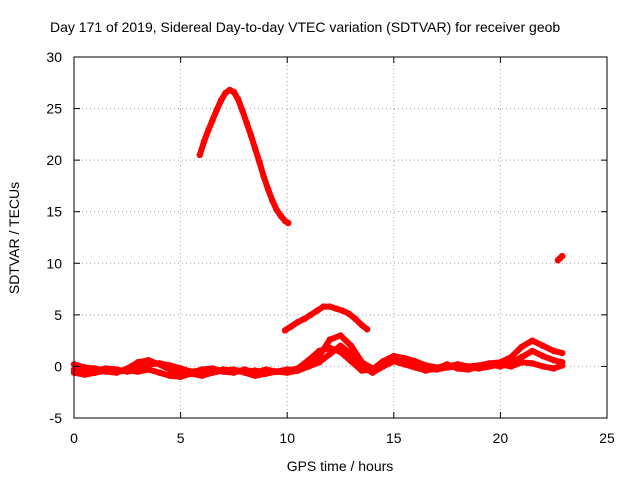 The height and width of the screenshot is (480, 640). I want to click on y-tick-label: 25, so click(54, 109).